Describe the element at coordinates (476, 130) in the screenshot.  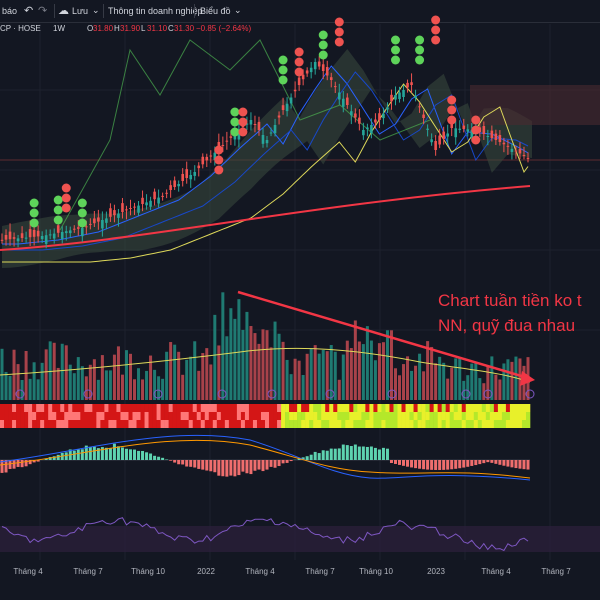
I see `sell-signal-dot` at that location.